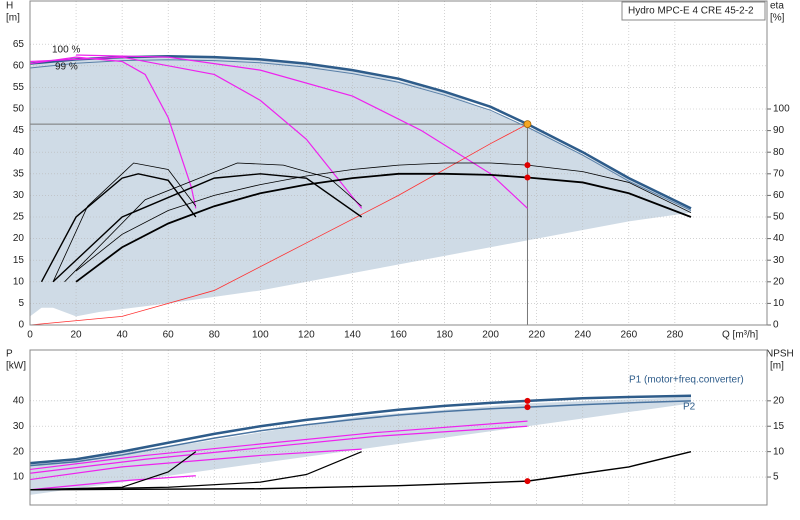  I want to click on x-tick-label: 200, so click(490, 335).